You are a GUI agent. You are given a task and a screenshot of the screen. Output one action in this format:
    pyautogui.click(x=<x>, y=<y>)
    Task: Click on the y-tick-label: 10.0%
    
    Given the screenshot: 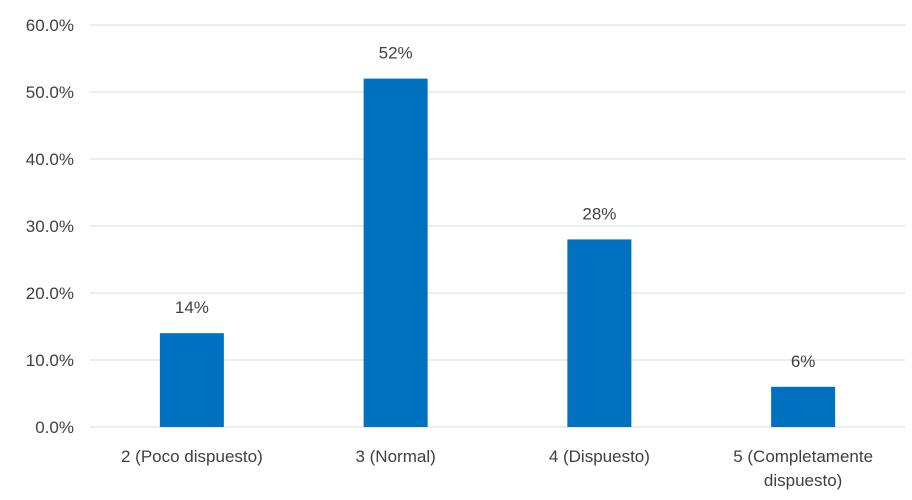 What is the action you would take?
    pyautogui.click(x=50, y=360)
    